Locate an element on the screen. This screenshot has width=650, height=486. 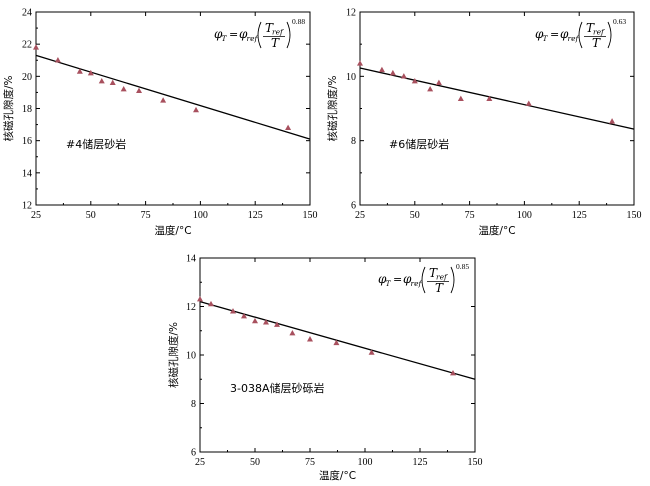
y-tick-label: 24 is located at coordinates (27, 13).